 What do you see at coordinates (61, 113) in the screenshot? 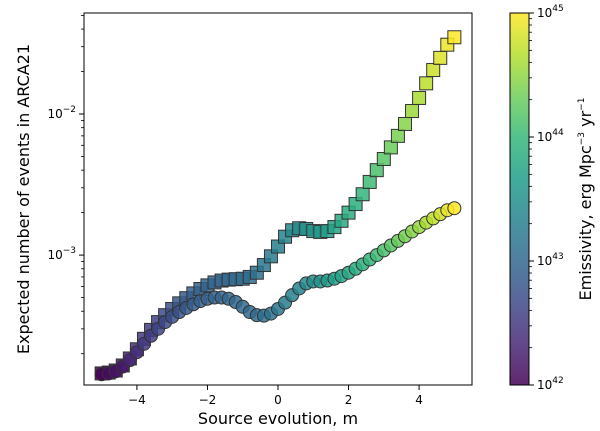
I see `y-tick-label: 10⁻²` at bounding box center [61, 113].